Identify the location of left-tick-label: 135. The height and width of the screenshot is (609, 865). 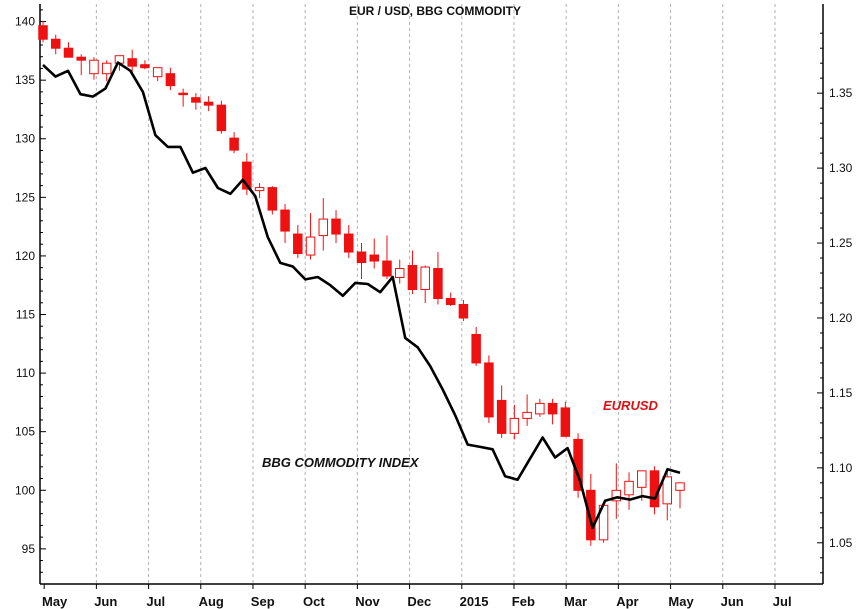
(25, 80).